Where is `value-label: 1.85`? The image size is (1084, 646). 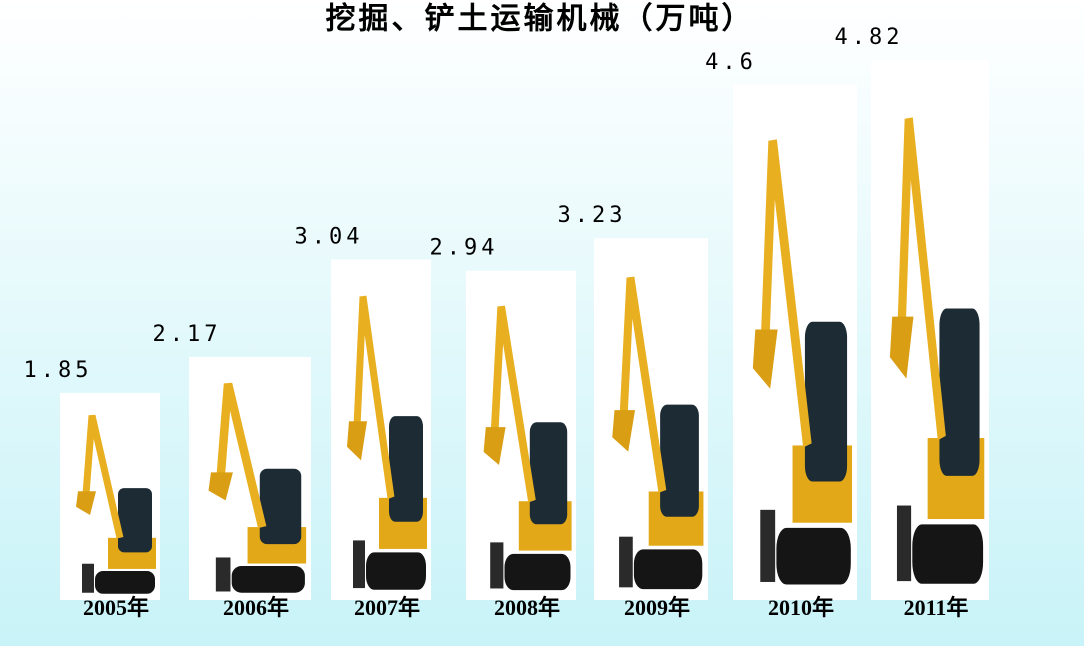 value-label: 1.85 is located at coordinates (58, 370).